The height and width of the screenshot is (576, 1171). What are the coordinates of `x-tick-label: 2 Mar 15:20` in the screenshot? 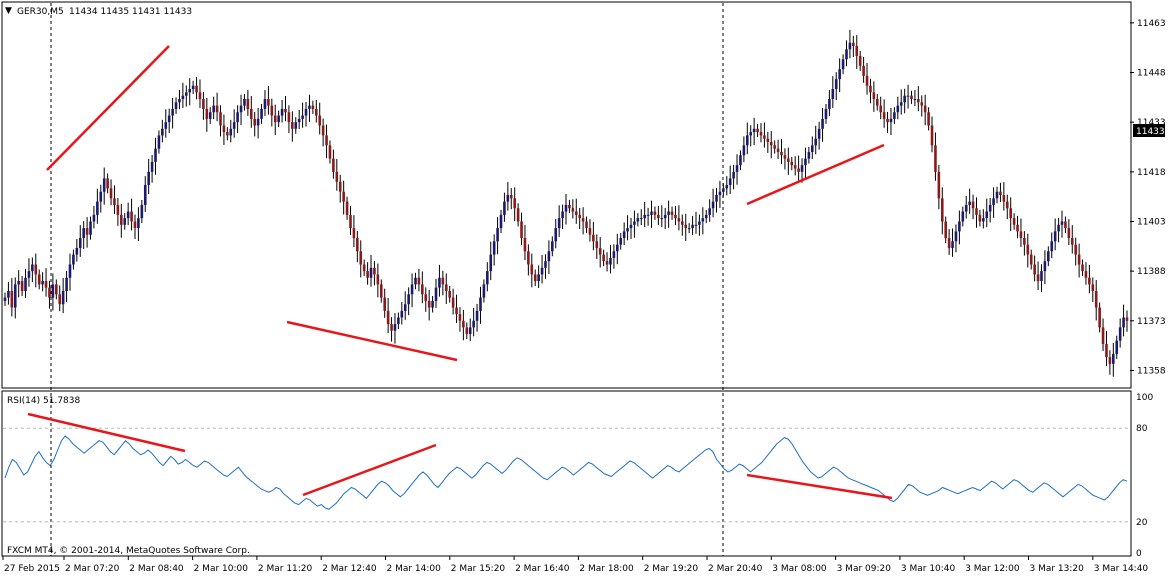 It's located at (478, 569).